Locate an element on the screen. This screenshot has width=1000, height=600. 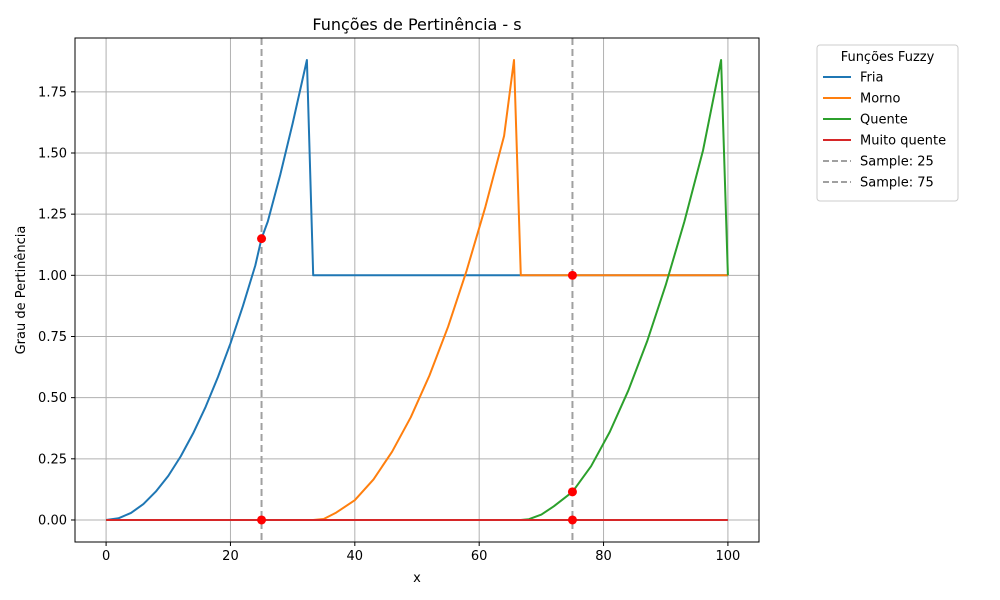
y-tick-label: 1.50 is located at coordinates (52, 153).